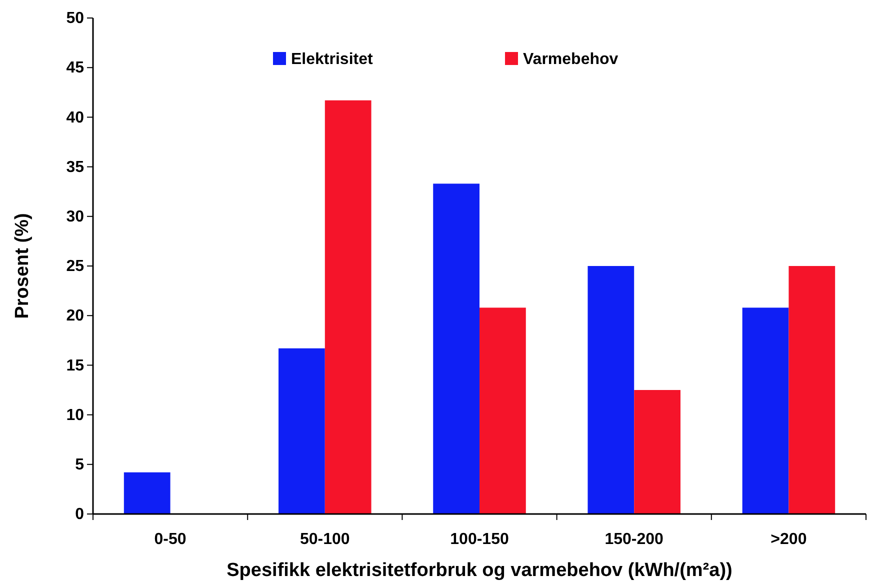 This screenshot has width=878, height=584. What do you see at coordinates (75, 117) in the screenshot?
I see `y-tick-label: 40` at bounding box center [75, 117].